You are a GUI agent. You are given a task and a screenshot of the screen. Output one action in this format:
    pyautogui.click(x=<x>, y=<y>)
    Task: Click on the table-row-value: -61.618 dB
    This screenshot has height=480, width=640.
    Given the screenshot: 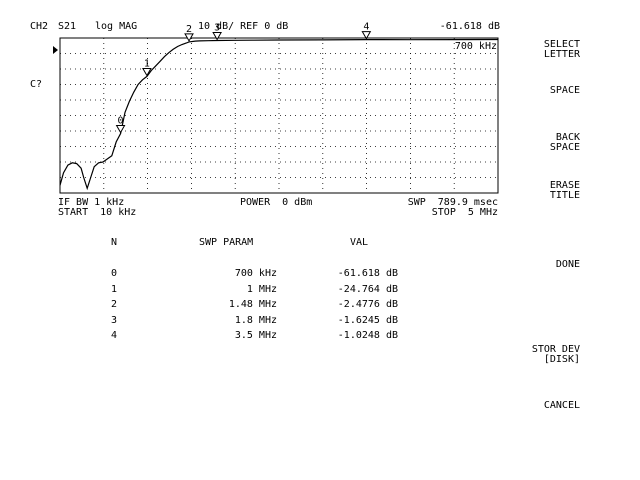 What is the action you would take?
    pyautogui.click(x=367, y=273)
    